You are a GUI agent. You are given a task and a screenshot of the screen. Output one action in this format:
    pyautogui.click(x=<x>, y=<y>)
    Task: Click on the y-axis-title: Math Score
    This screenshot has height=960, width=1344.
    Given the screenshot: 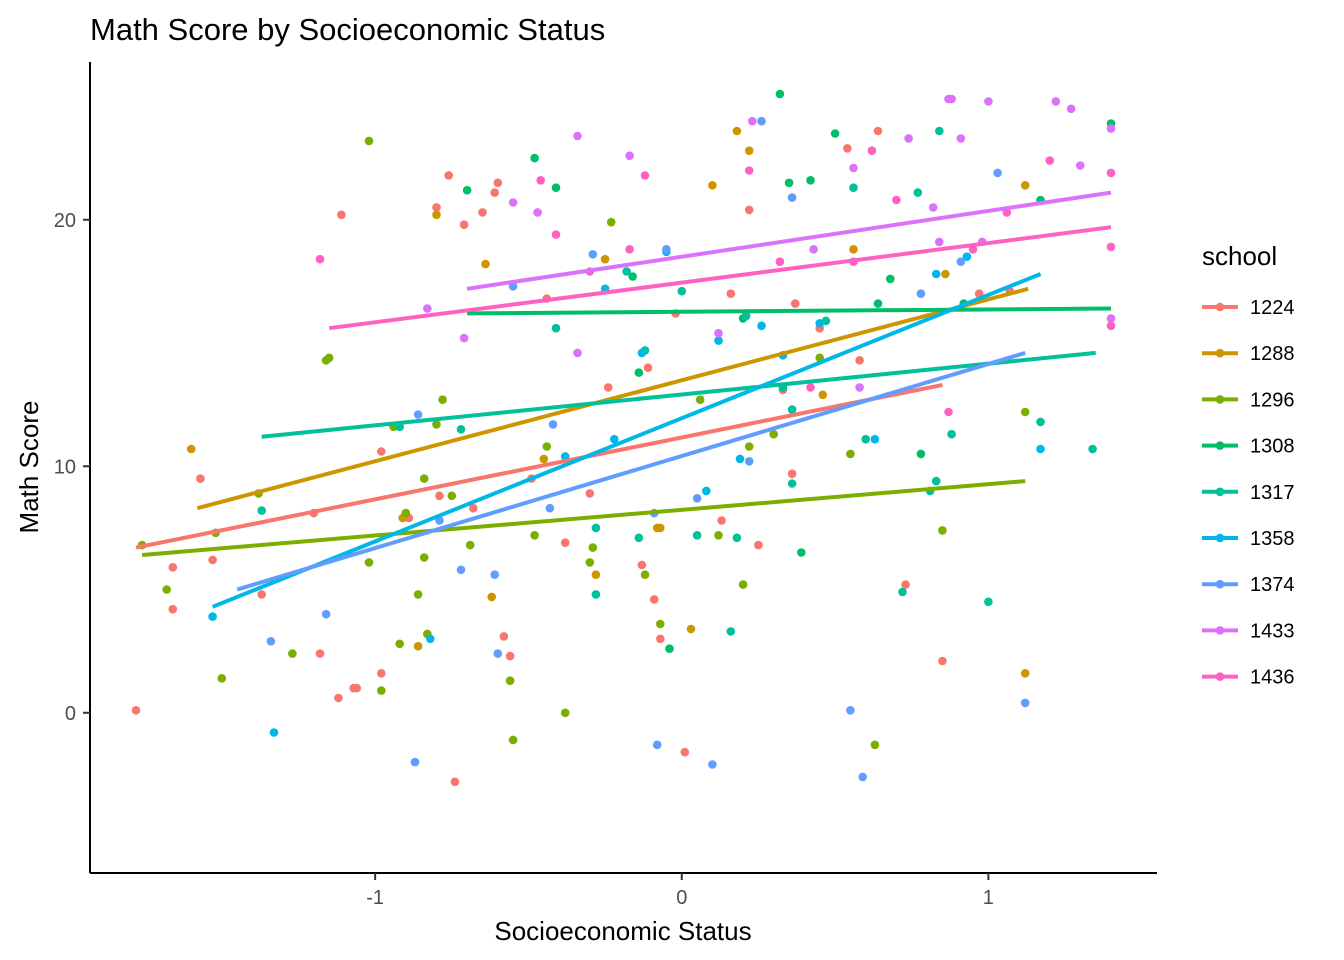 What is the action you would take?
    pyautogui.click(x=29, y=467)
    